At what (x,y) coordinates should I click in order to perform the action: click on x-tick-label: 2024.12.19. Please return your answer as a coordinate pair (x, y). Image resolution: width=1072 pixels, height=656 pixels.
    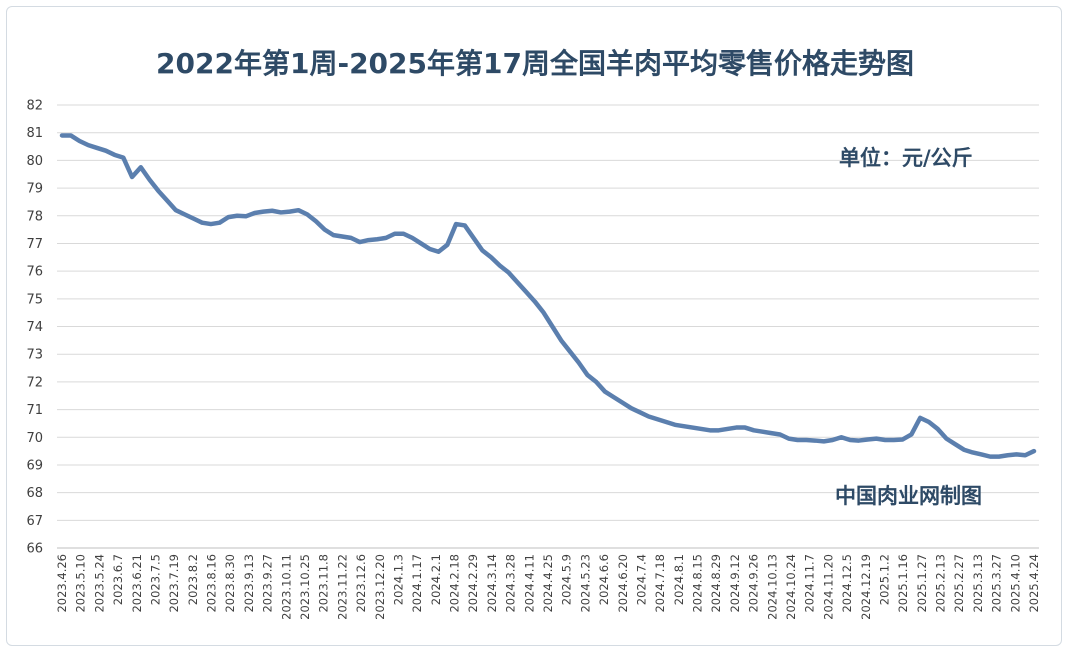
    Looking at the image, I should click on (866, 587).